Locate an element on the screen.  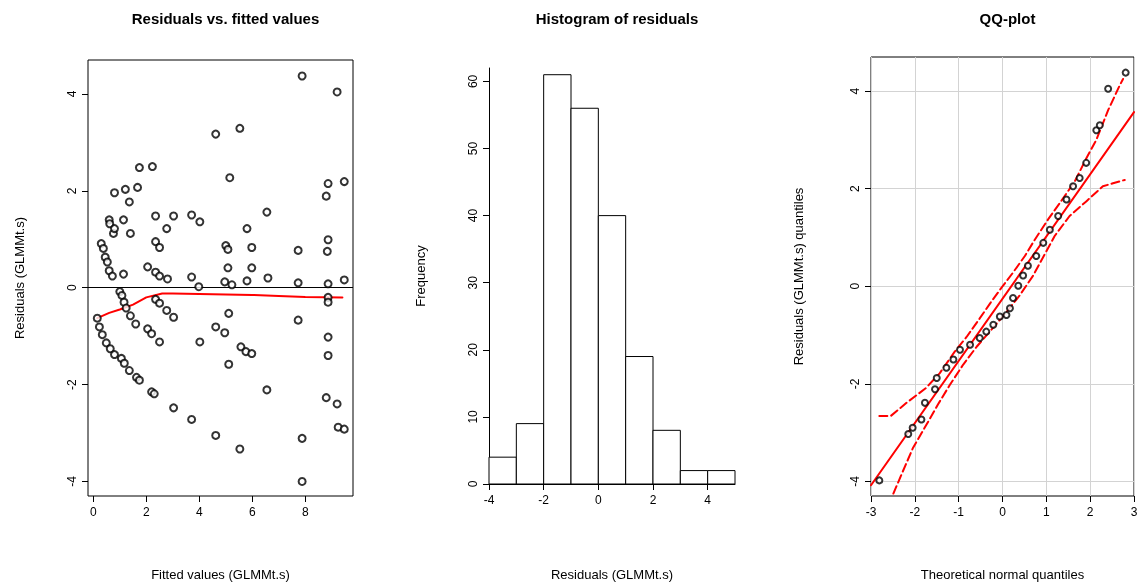
y-tick-label: 30 is located at coordinates (473, 282).